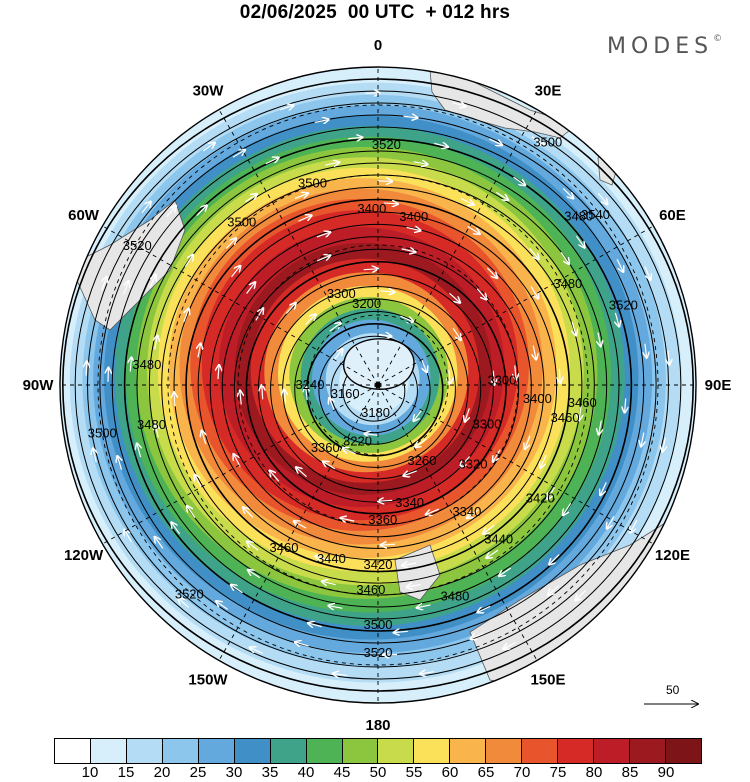 This screenshot has height=782, width=750. What do you see at coordinates (466, 511) in the screenshot?
I see `contour-label: 3340` at bounding box center [466, 511].